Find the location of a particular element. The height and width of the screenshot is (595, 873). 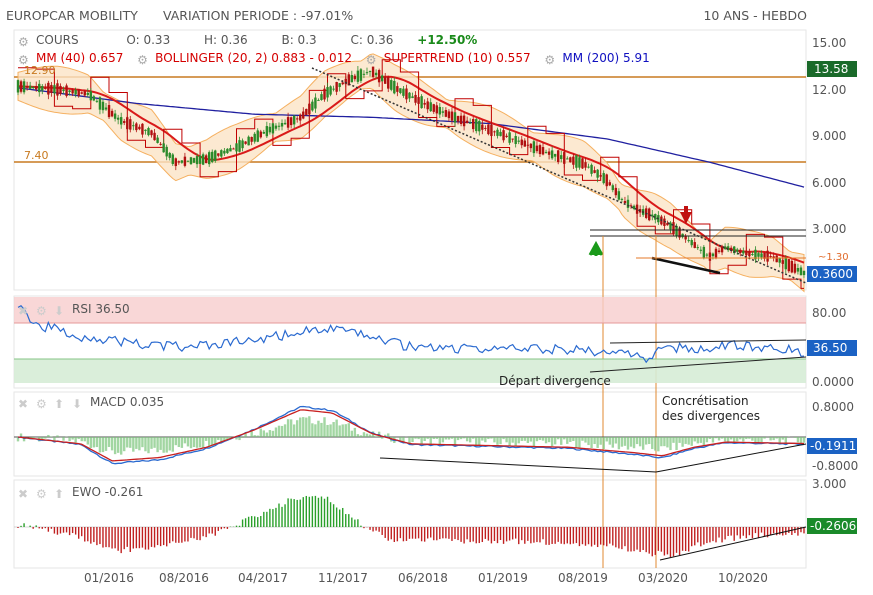

x-tick-label: 11/2017 is located at coordinates (343, 578).